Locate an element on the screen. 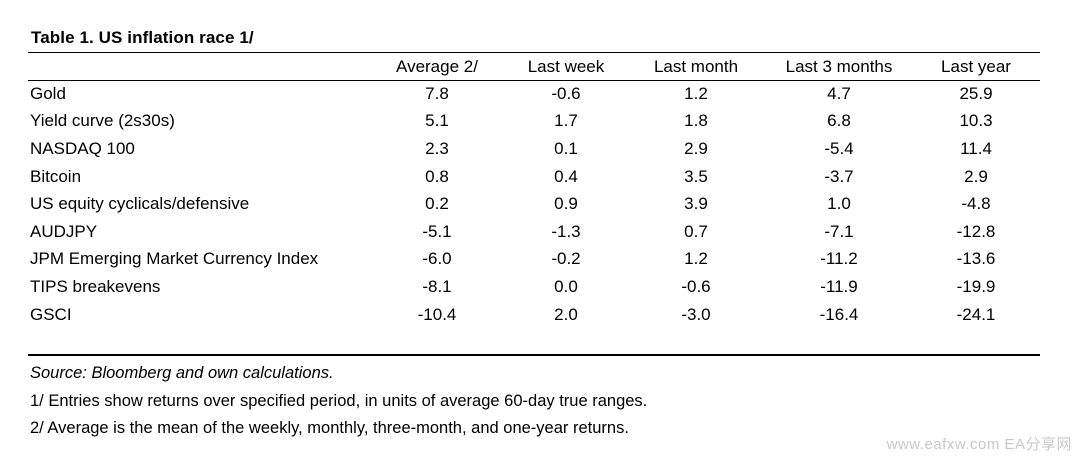 The height and width of the screenshot is (456, 1080). row-label: Yield curve (2s30s) is located at coordinates (102, 121).